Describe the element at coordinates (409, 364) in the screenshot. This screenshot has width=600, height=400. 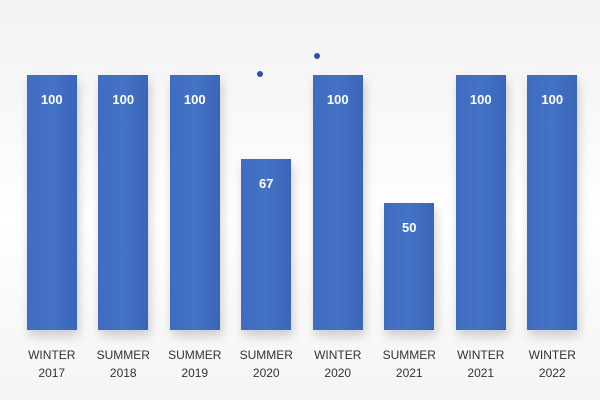
I see `x-tick-label: SUMMER 2021` at that location.